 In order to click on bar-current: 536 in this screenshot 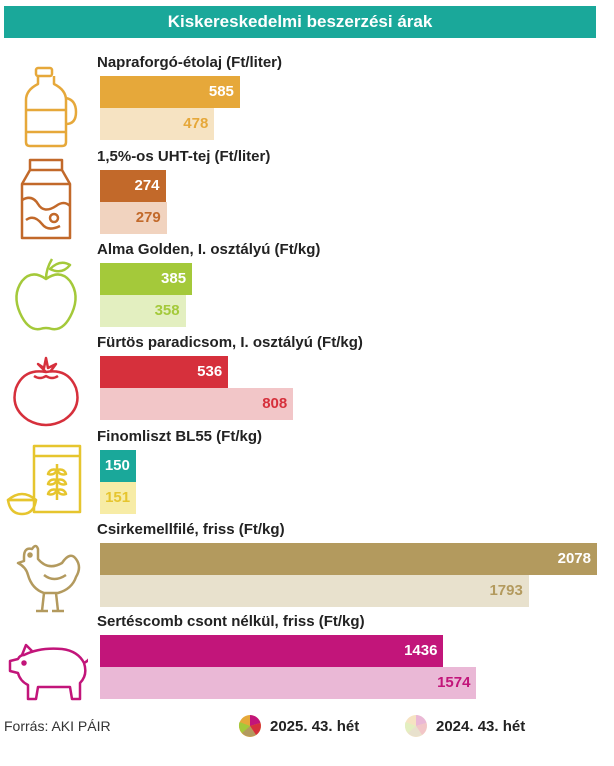, I will do `click(164, 372)`.